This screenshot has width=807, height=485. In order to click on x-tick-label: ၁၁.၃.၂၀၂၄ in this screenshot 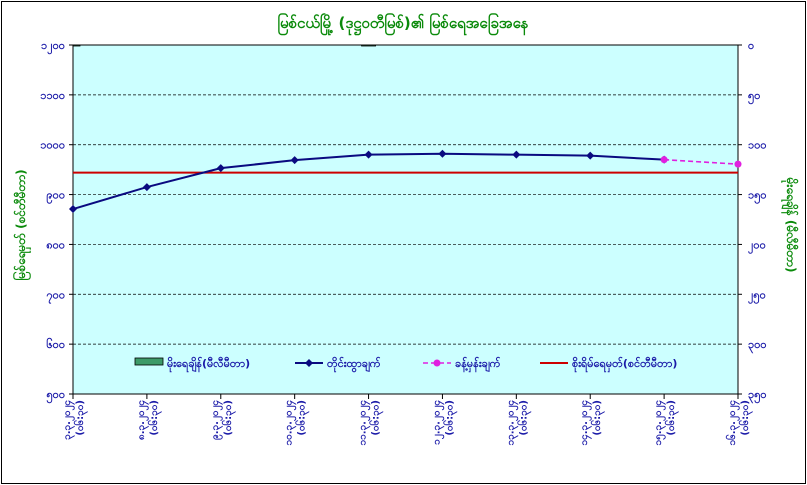, I will do `click(365, 423)`.